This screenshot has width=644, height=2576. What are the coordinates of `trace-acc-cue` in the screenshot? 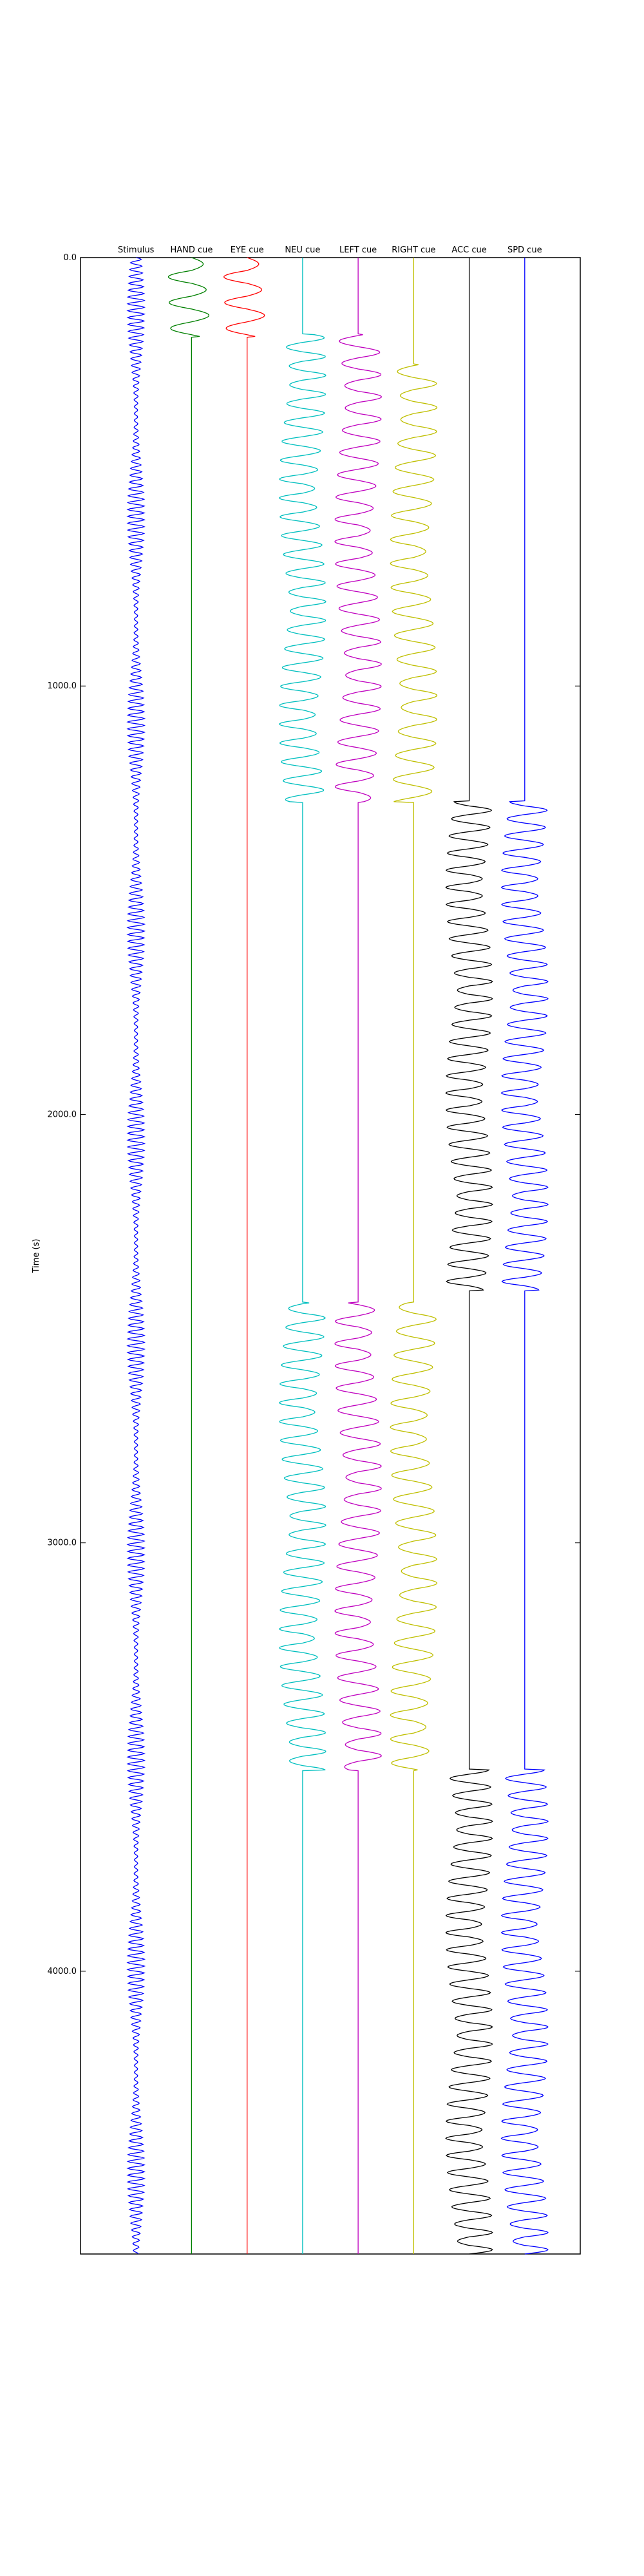 It's located at (469, 1256).